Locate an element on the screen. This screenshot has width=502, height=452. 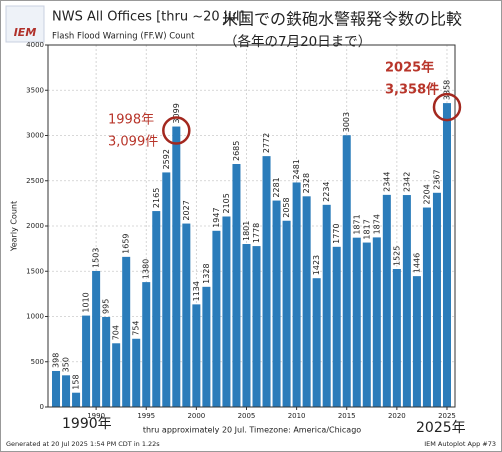
annotation: 1998年 is located at coordinates (131, 120).